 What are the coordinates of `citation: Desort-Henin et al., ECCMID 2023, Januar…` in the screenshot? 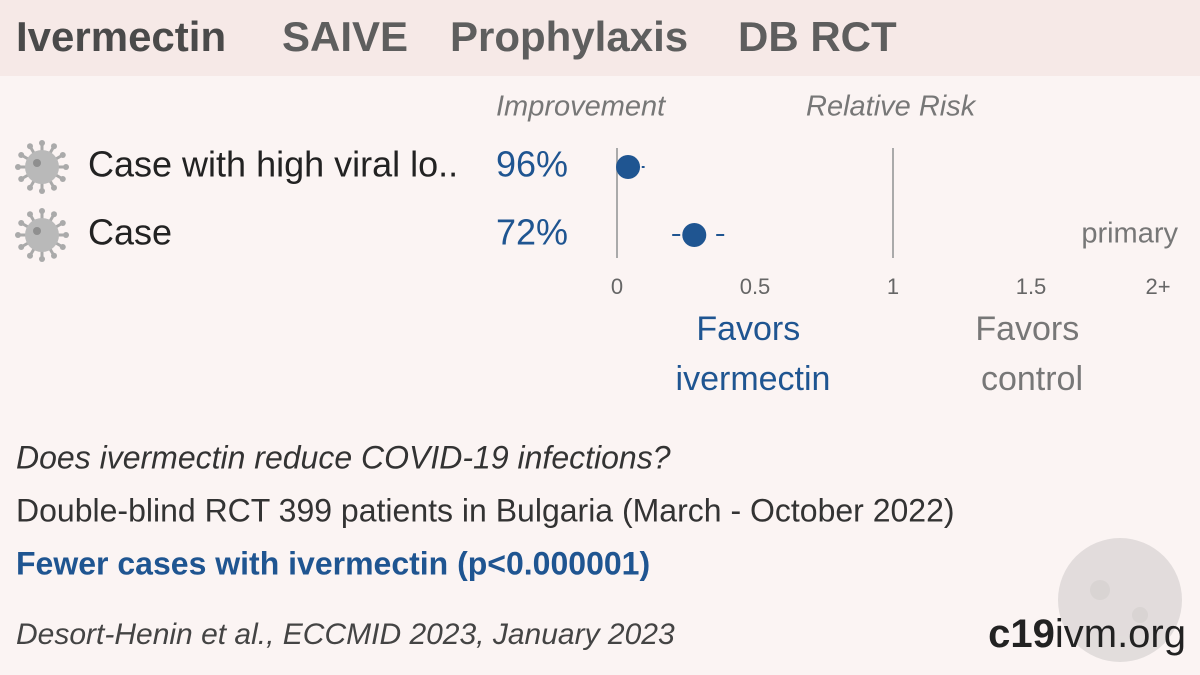 It's located at (345, 634).